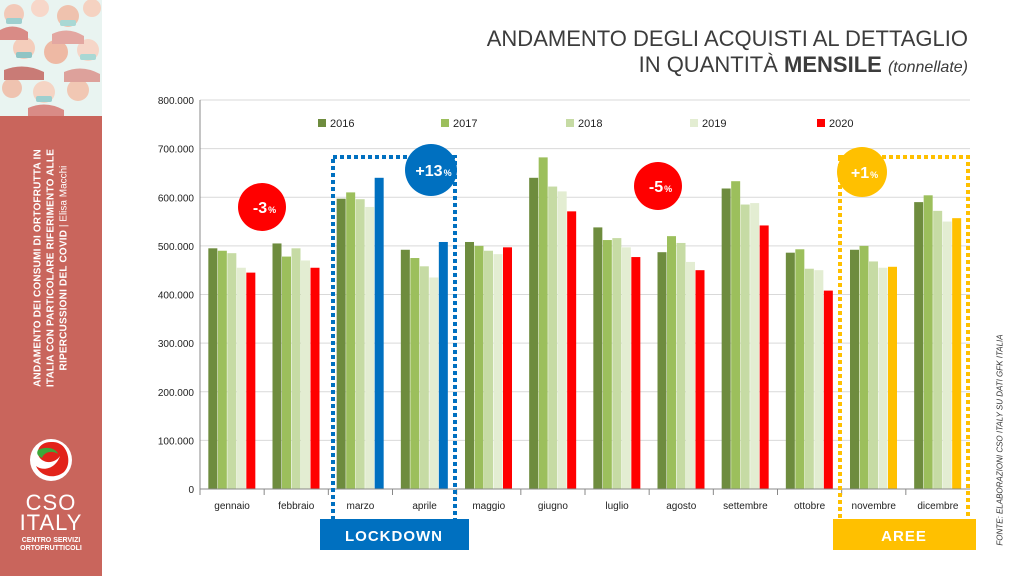 This screenshot has height=576, width=1024. Describe the element at coordinates (176, 441) in the screenshot. I see `y-tick-label: 100.000` at that location.